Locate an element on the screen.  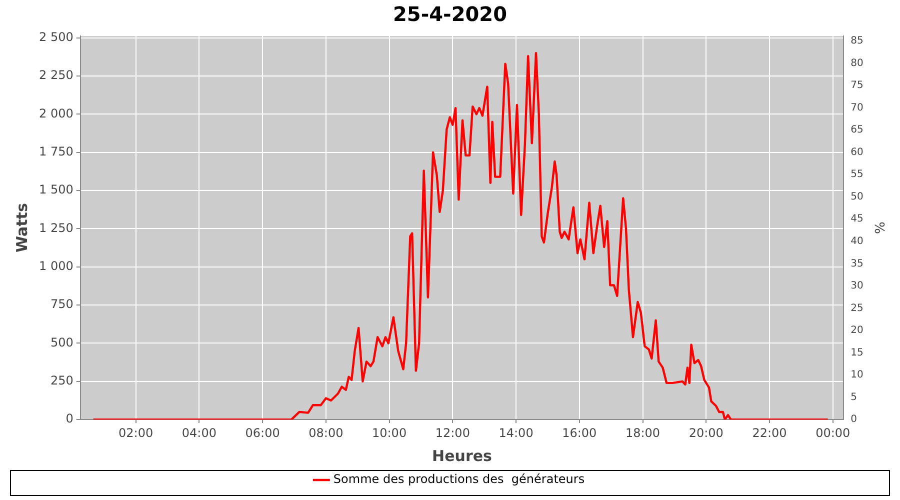
y-tick-label: 250 is located at coordinates (62, 381).